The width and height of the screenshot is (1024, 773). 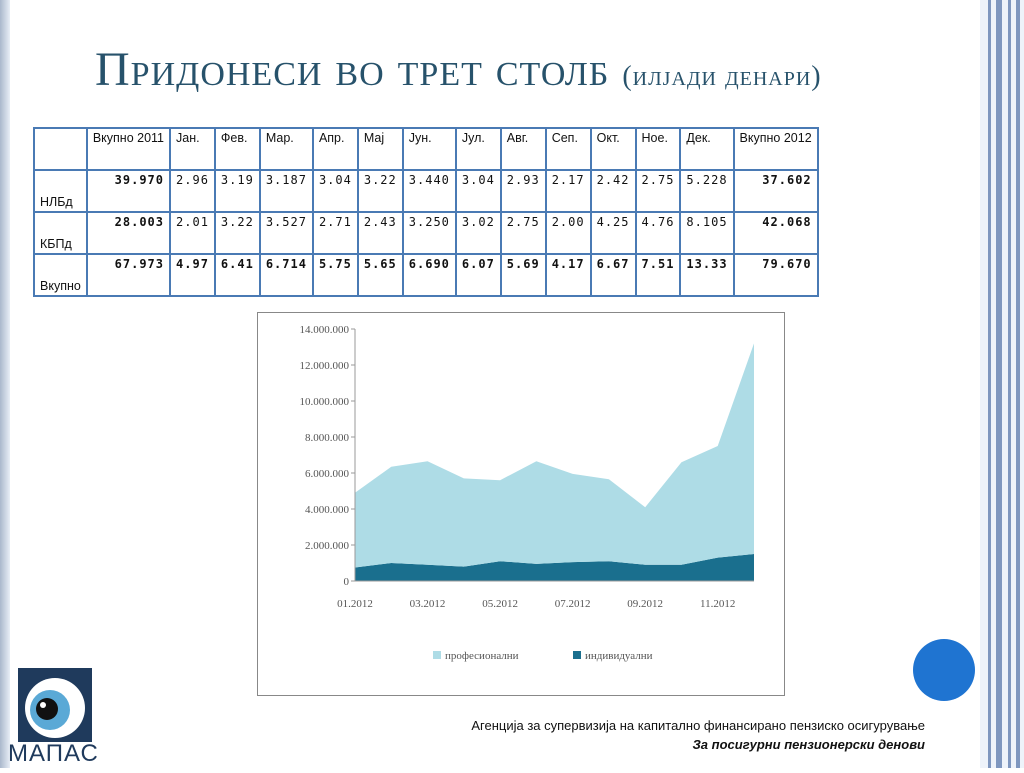 What do you see at coordinates (335, 275) in the screenshot?
I see `table-cell: 5.75` at bounding box center [335, 275].